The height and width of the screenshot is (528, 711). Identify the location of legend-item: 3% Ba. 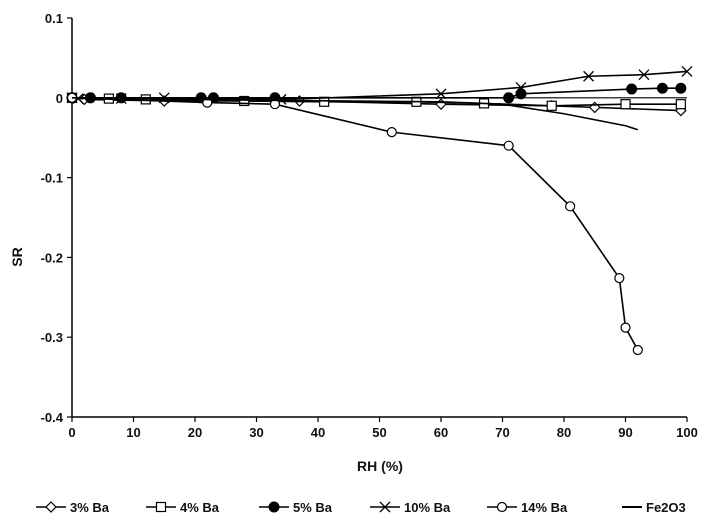
(73, 507).